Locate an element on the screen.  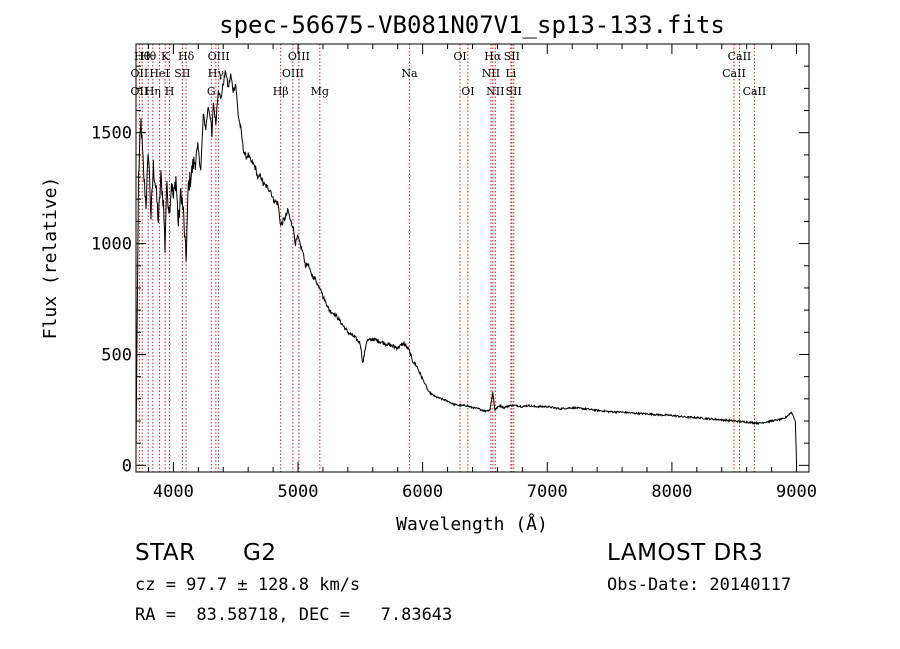
y-tick-label: 1000 is located at coordinates (111, 245).